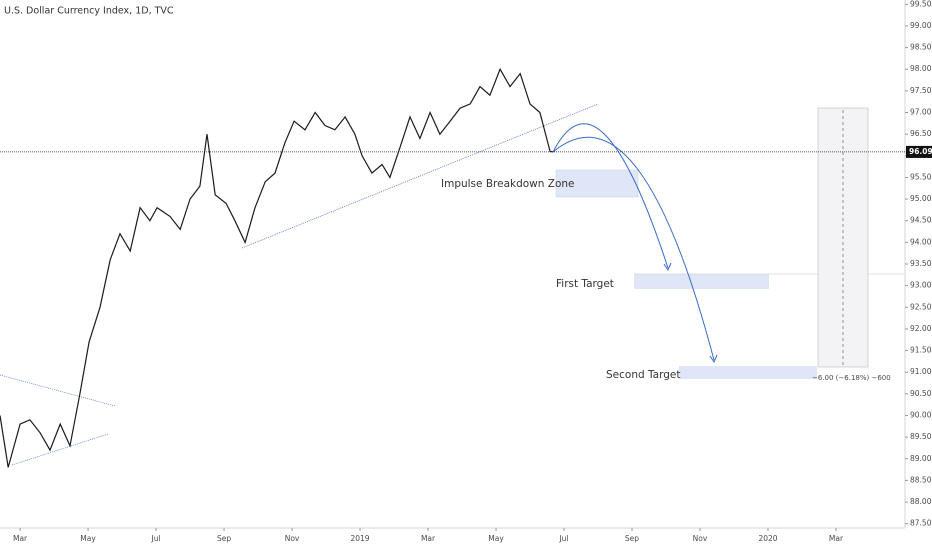 Image resolution: width=932 pixels, height=550 pixels. What do you see at coordinates (921, 133) in the screenshot?
I see `y-tick-label: 96.50` at bounding box center [921, 133].